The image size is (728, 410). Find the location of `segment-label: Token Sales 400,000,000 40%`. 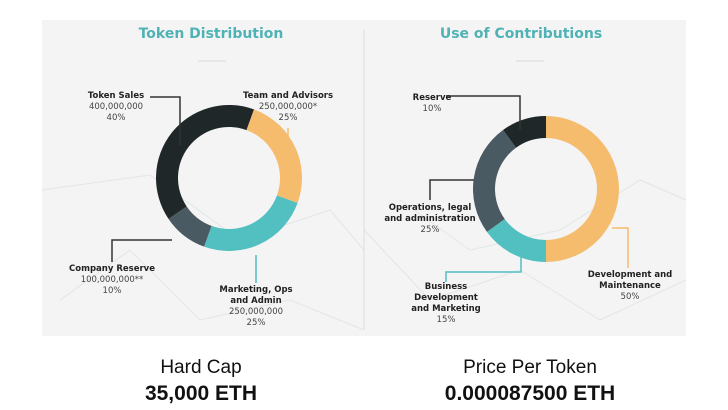

segment-label: Token Sales 400,000,000 40% is located at coordinates (116, 107).